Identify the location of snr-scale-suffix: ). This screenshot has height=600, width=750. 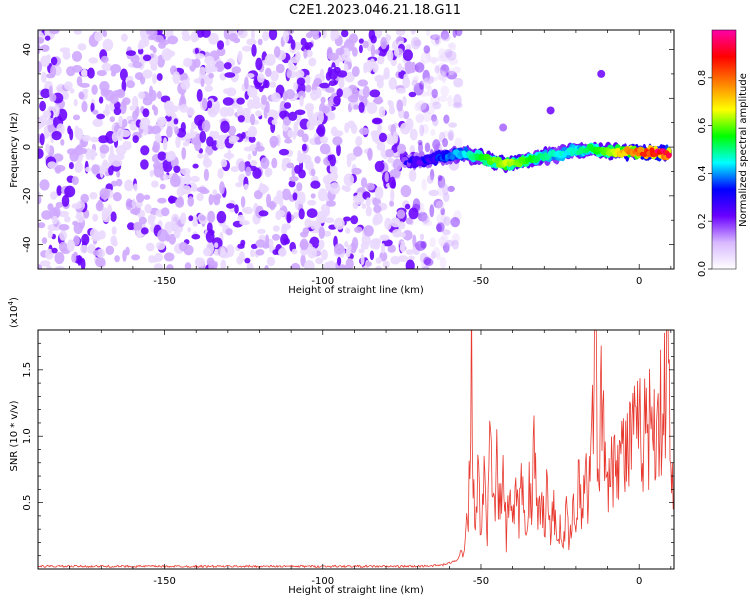
(14, 299).